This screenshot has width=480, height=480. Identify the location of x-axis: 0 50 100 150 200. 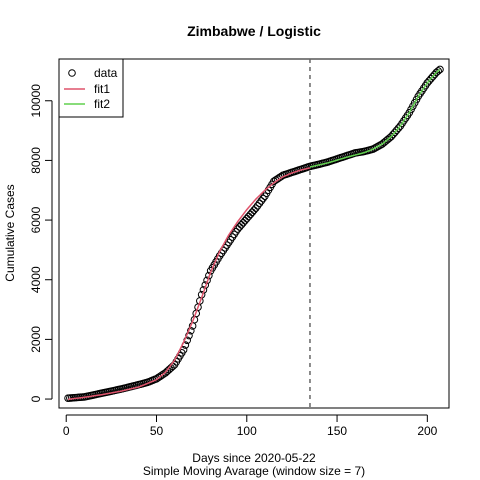
(250, 426).